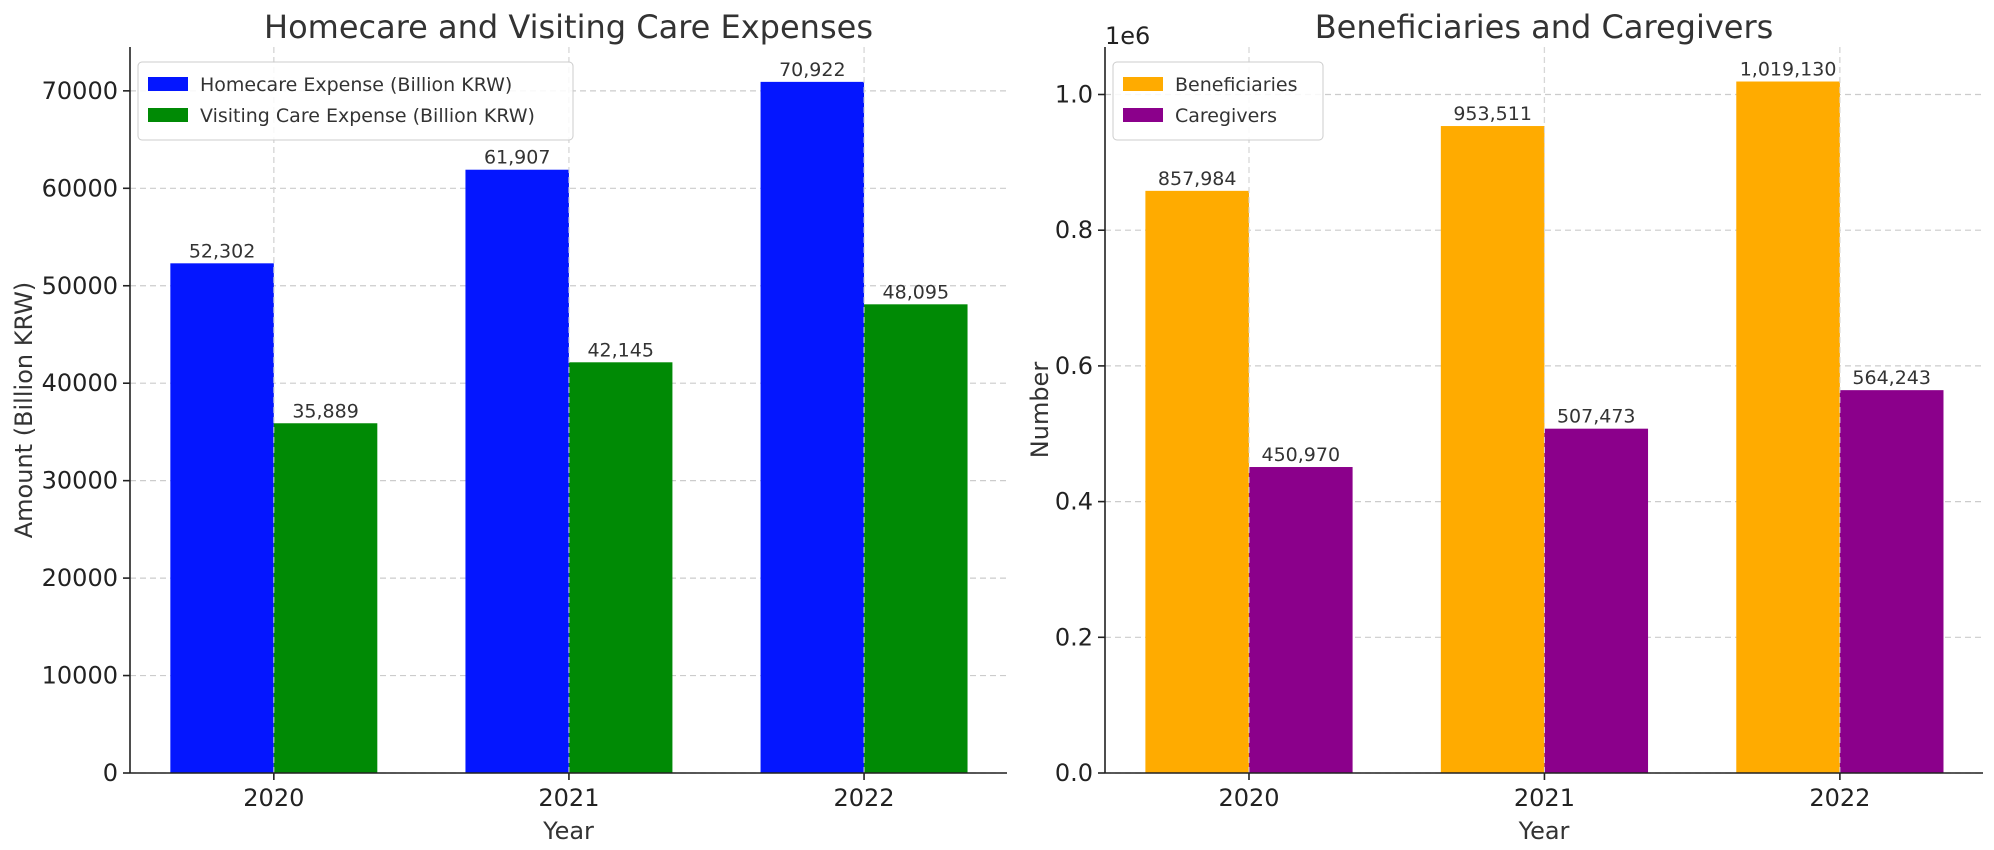 This screenshot has height=850, width=1994. I want to click on chart-2-x-tick-label: 2022, so click(1839, 798).